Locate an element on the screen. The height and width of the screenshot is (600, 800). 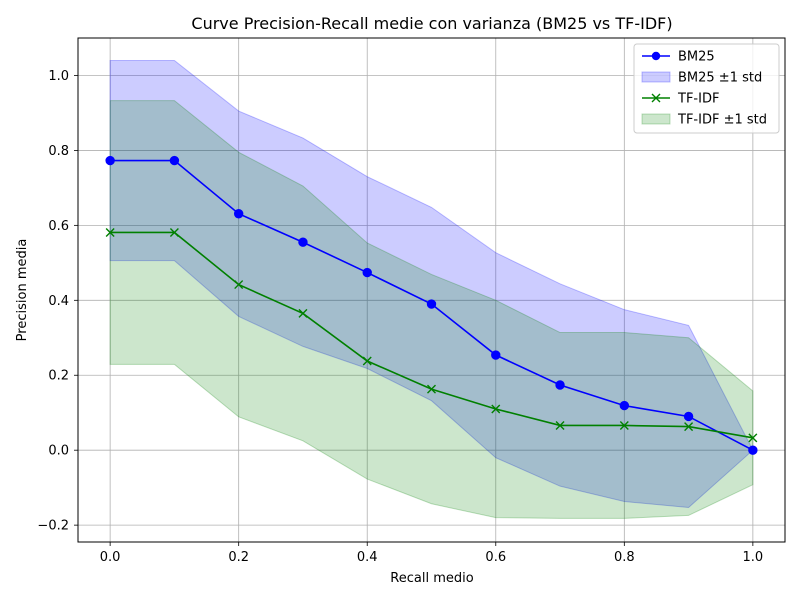
x-tick-label: 0.4 is located at coordinates (367, 557).